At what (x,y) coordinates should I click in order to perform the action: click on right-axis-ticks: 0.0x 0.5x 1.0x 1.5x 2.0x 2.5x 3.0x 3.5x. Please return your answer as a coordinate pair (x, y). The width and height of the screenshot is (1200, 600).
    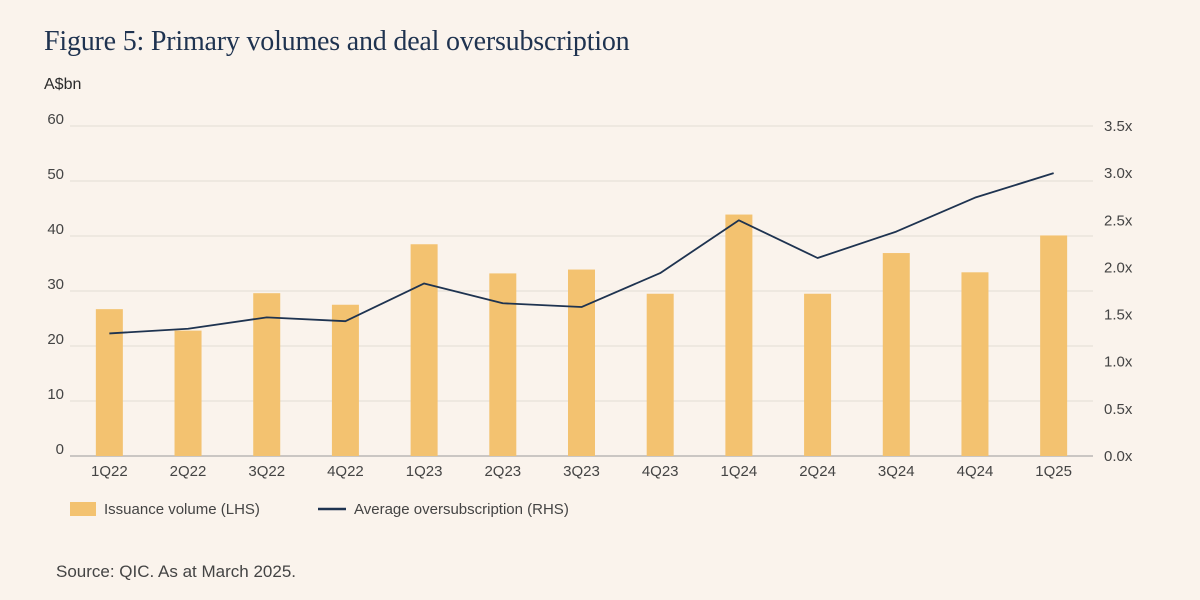
    Looking at the image, I should click on (1118, 291).